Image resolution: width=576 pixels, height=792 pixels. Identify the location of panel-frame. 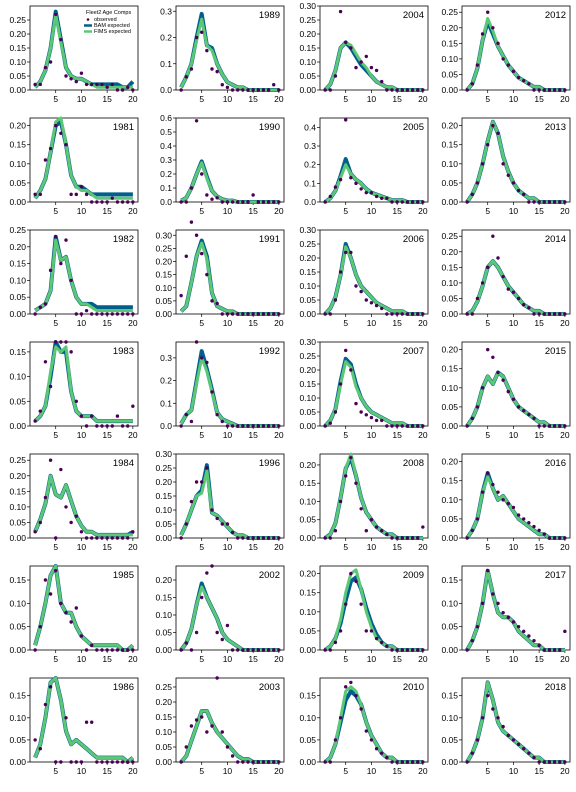
(84, 272).